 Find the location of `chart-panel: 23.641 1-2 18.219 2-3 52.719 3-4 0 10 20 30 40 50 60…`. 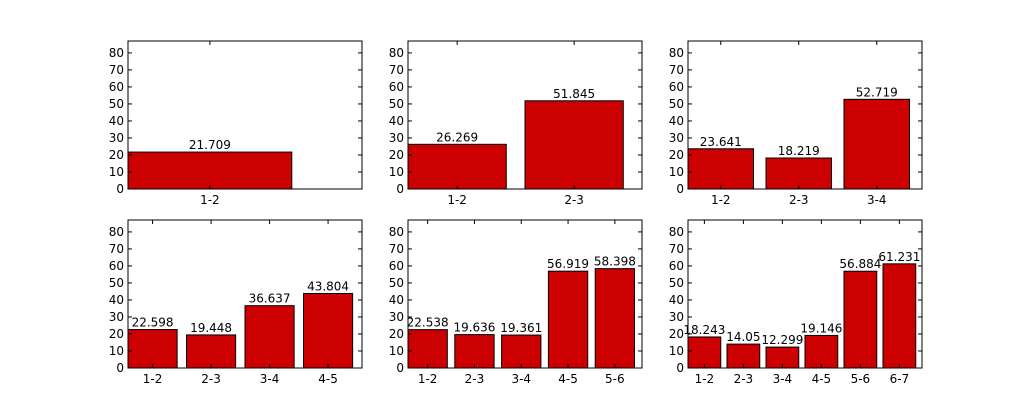

chart-panel: 23.641 1-2 18.219 2-3 52.719 3-4 0 10 20 30 40 50 60… is located at coordinates (796, 123).